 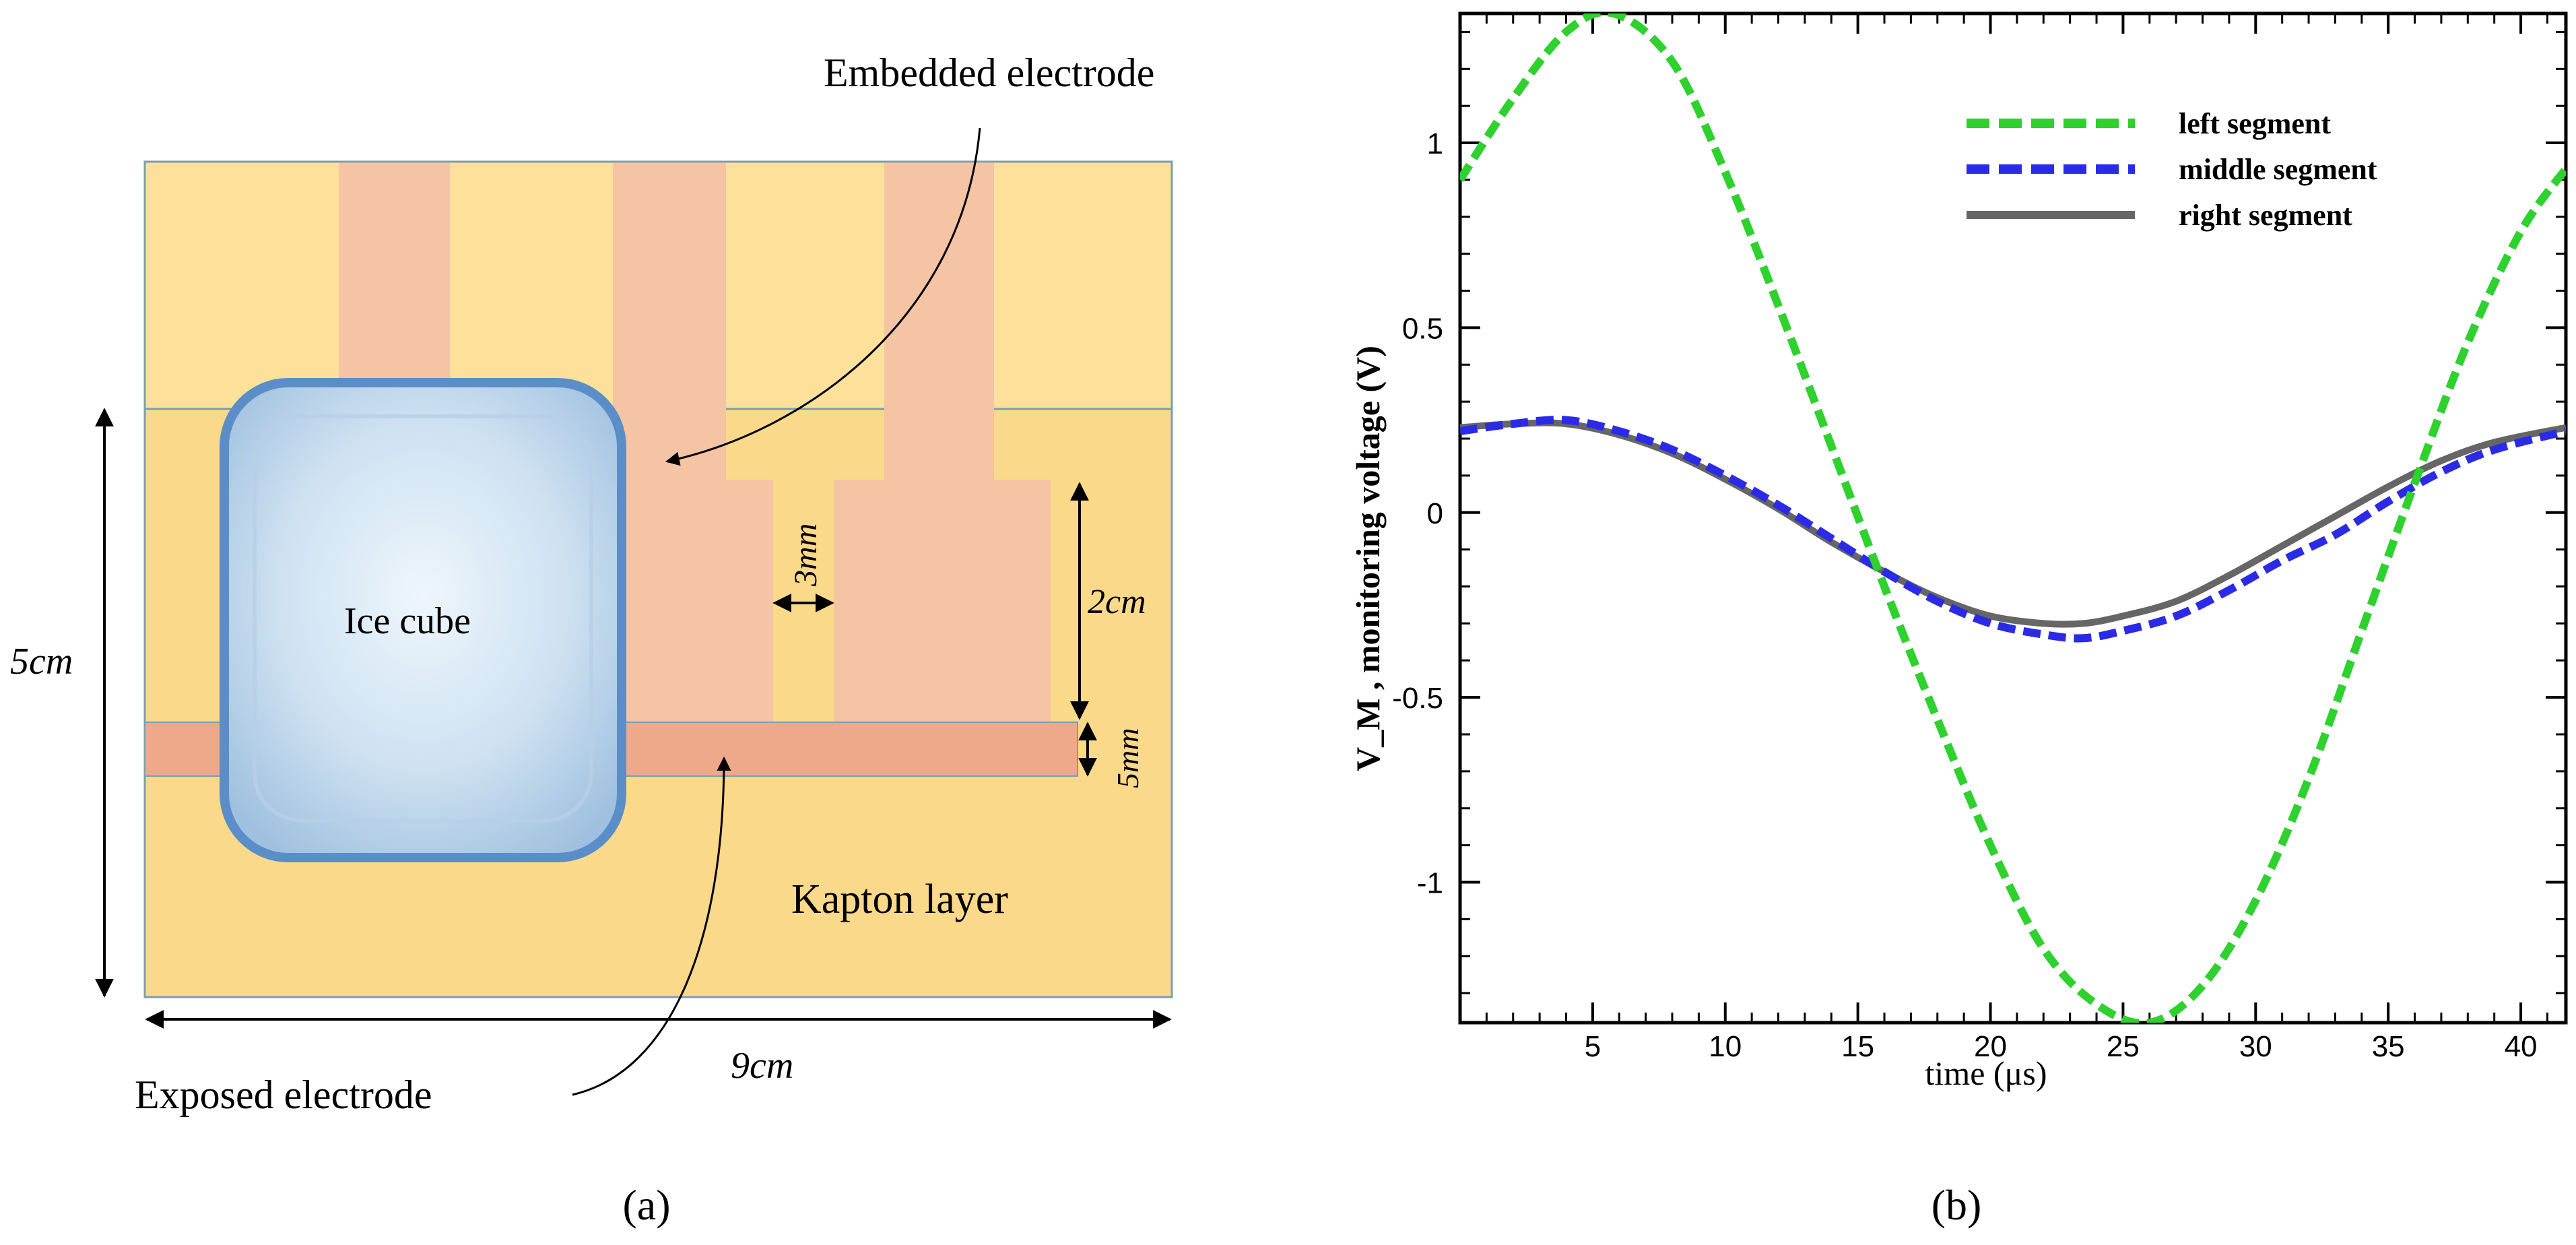 I want to click on x-tick-label: 10, so click(x=1725, y=1046).